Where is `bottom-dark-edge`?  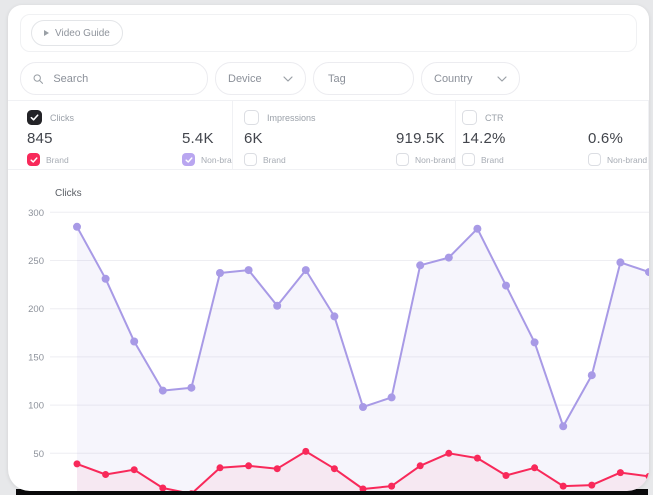 bottom-dark-edge is located at coordinates (332, 492).